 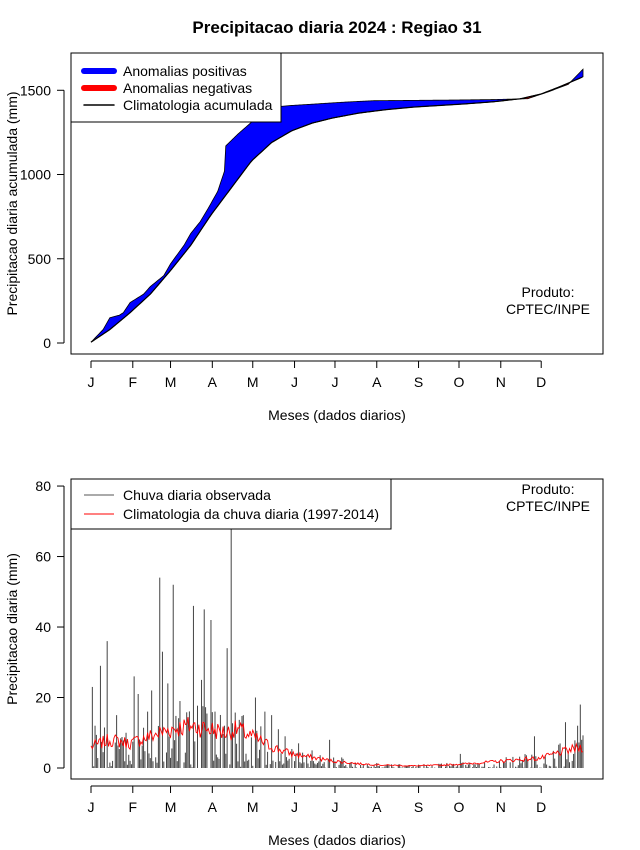 What do you see at coordinates (133, 807) in the screenshot?
I see `p2-x-tick-label: F` at bounding box center [133, 807].